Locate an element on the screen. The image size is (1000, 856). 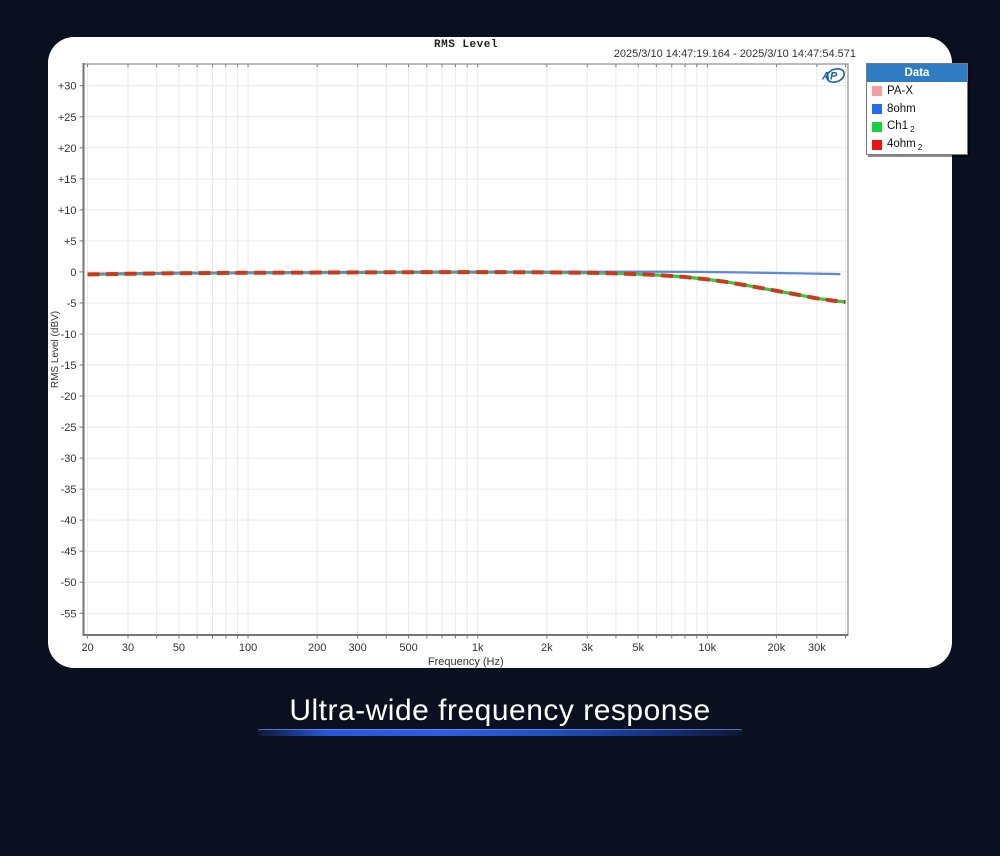
ap-logo-icon: AP is located at coordinates (833, 75).